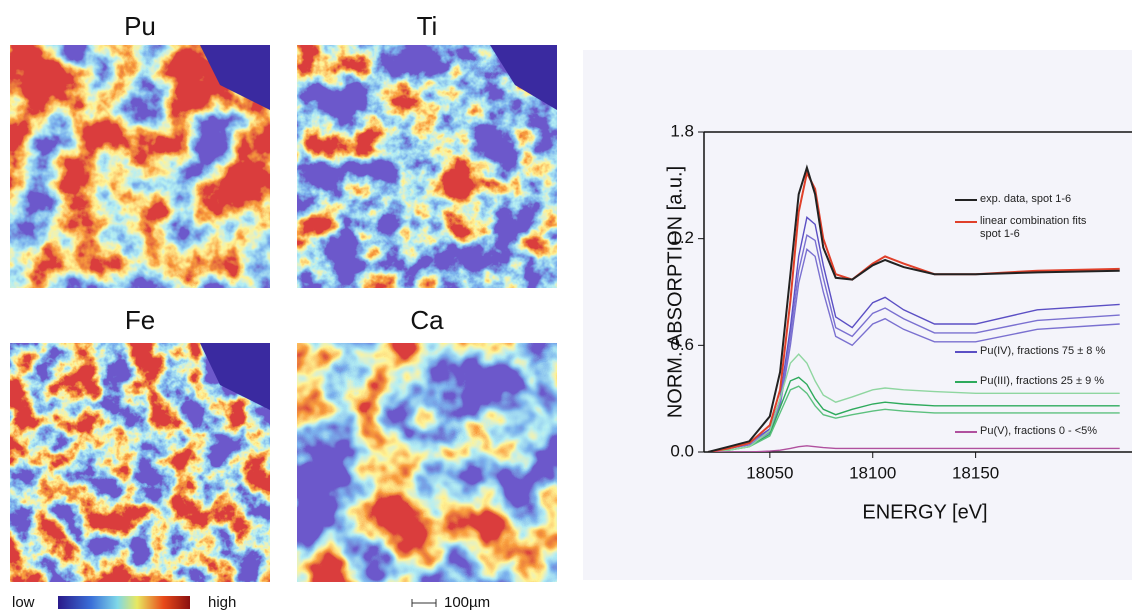 The width and height of the screenshot is (1132, 616). Describe the element at coordinates (124, 602) in the screenshot. I see `colorbar` at that location.